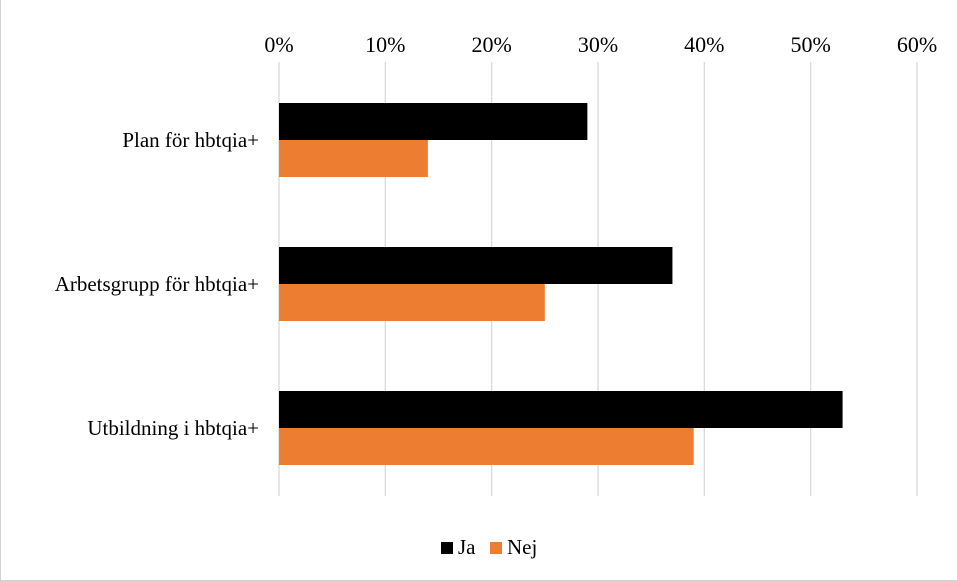 This screenshot has height=581, width=957. I want to click on category-label: Arbetsgrupp för hbtqia+, so click(157, 284).